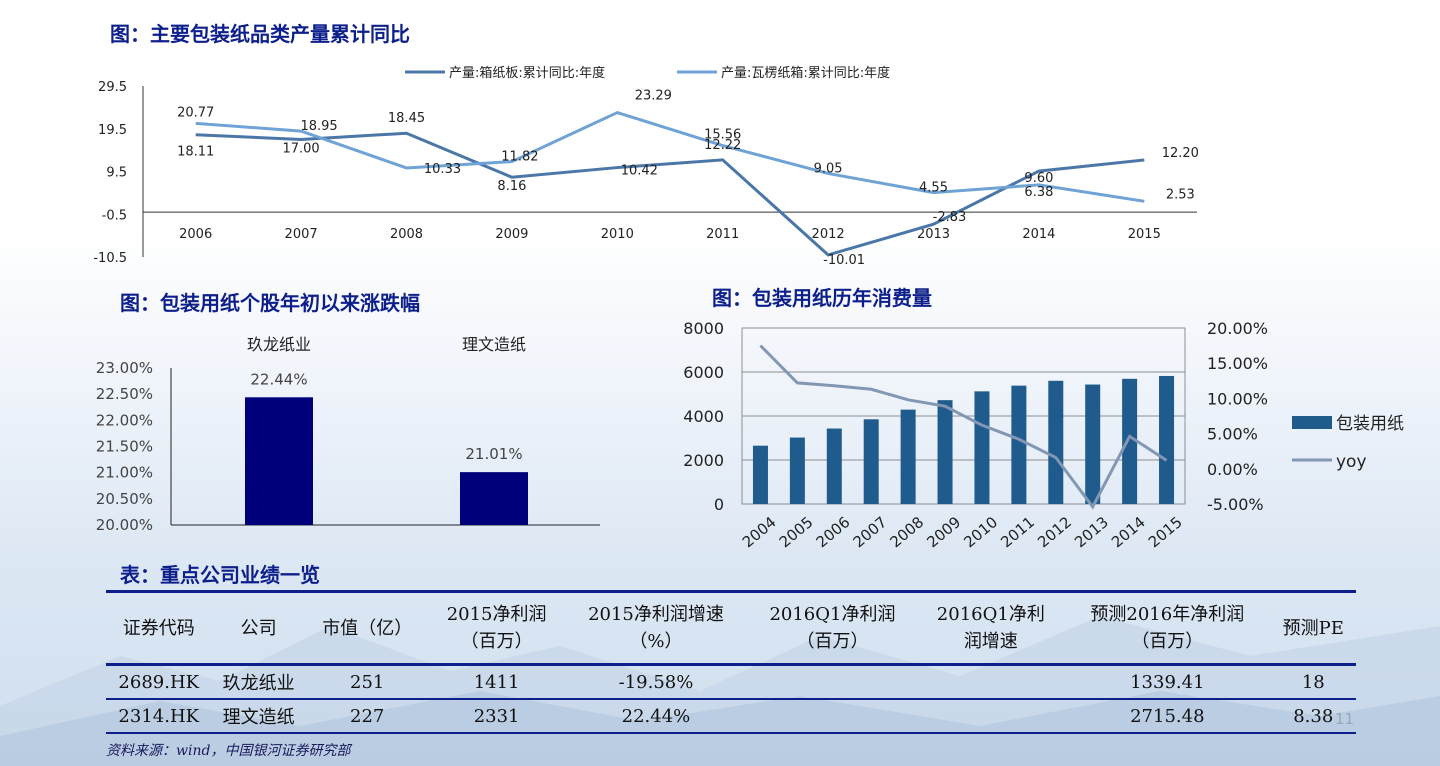 The height and width of the screenshot is (766, 1440). What do you see at coordinates (112, 87) in the screenshot?
I see `y-tick-label: 29.5` at bounding box center [112, 87].